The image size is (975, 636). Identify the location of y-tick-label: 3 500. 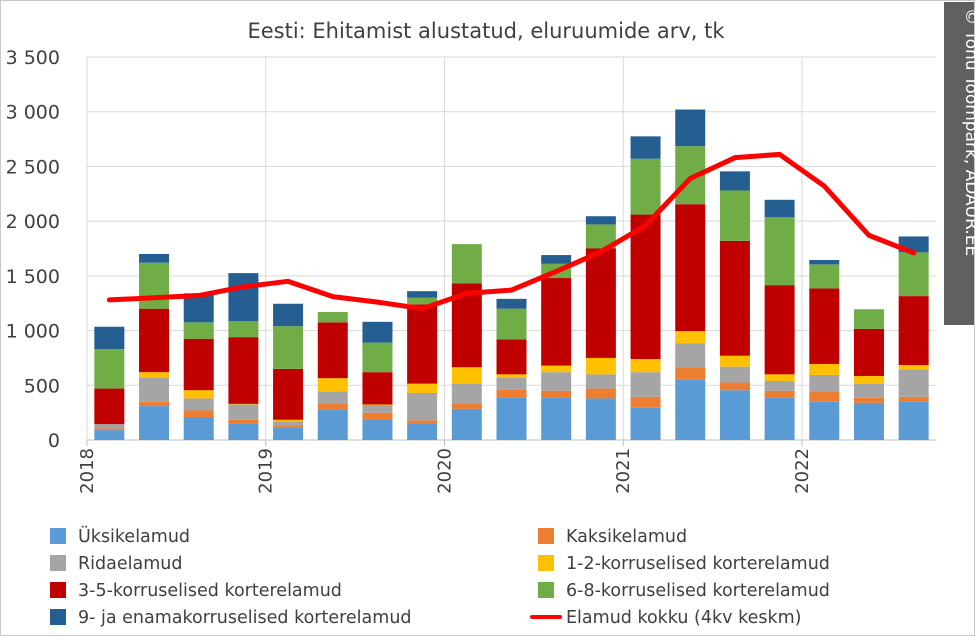
(33, 58).